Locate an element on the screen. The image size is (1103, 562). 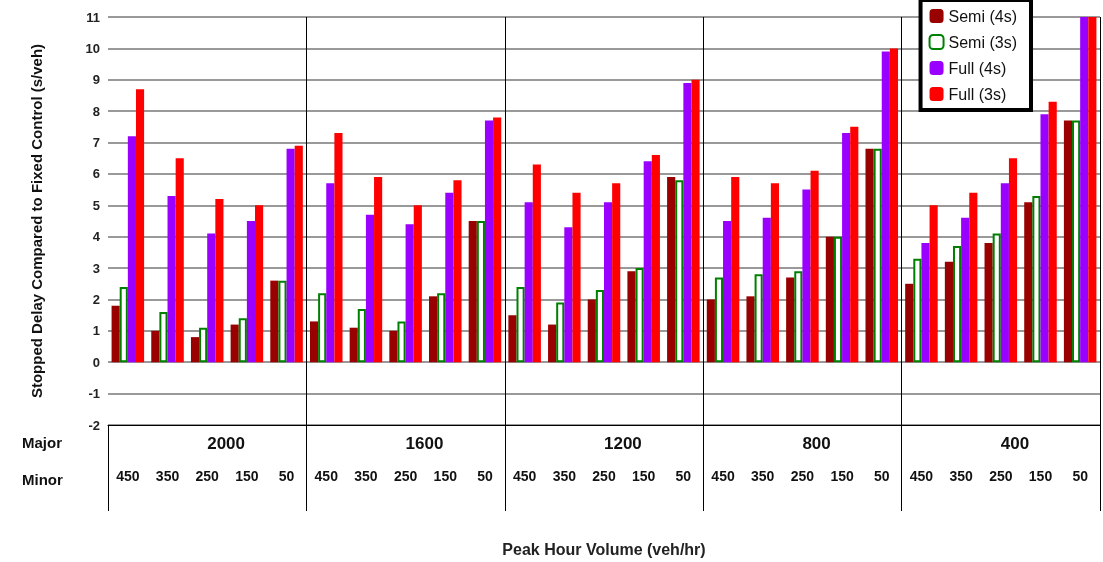
y-tick-label: 5 is located at coordinates (96, 205).